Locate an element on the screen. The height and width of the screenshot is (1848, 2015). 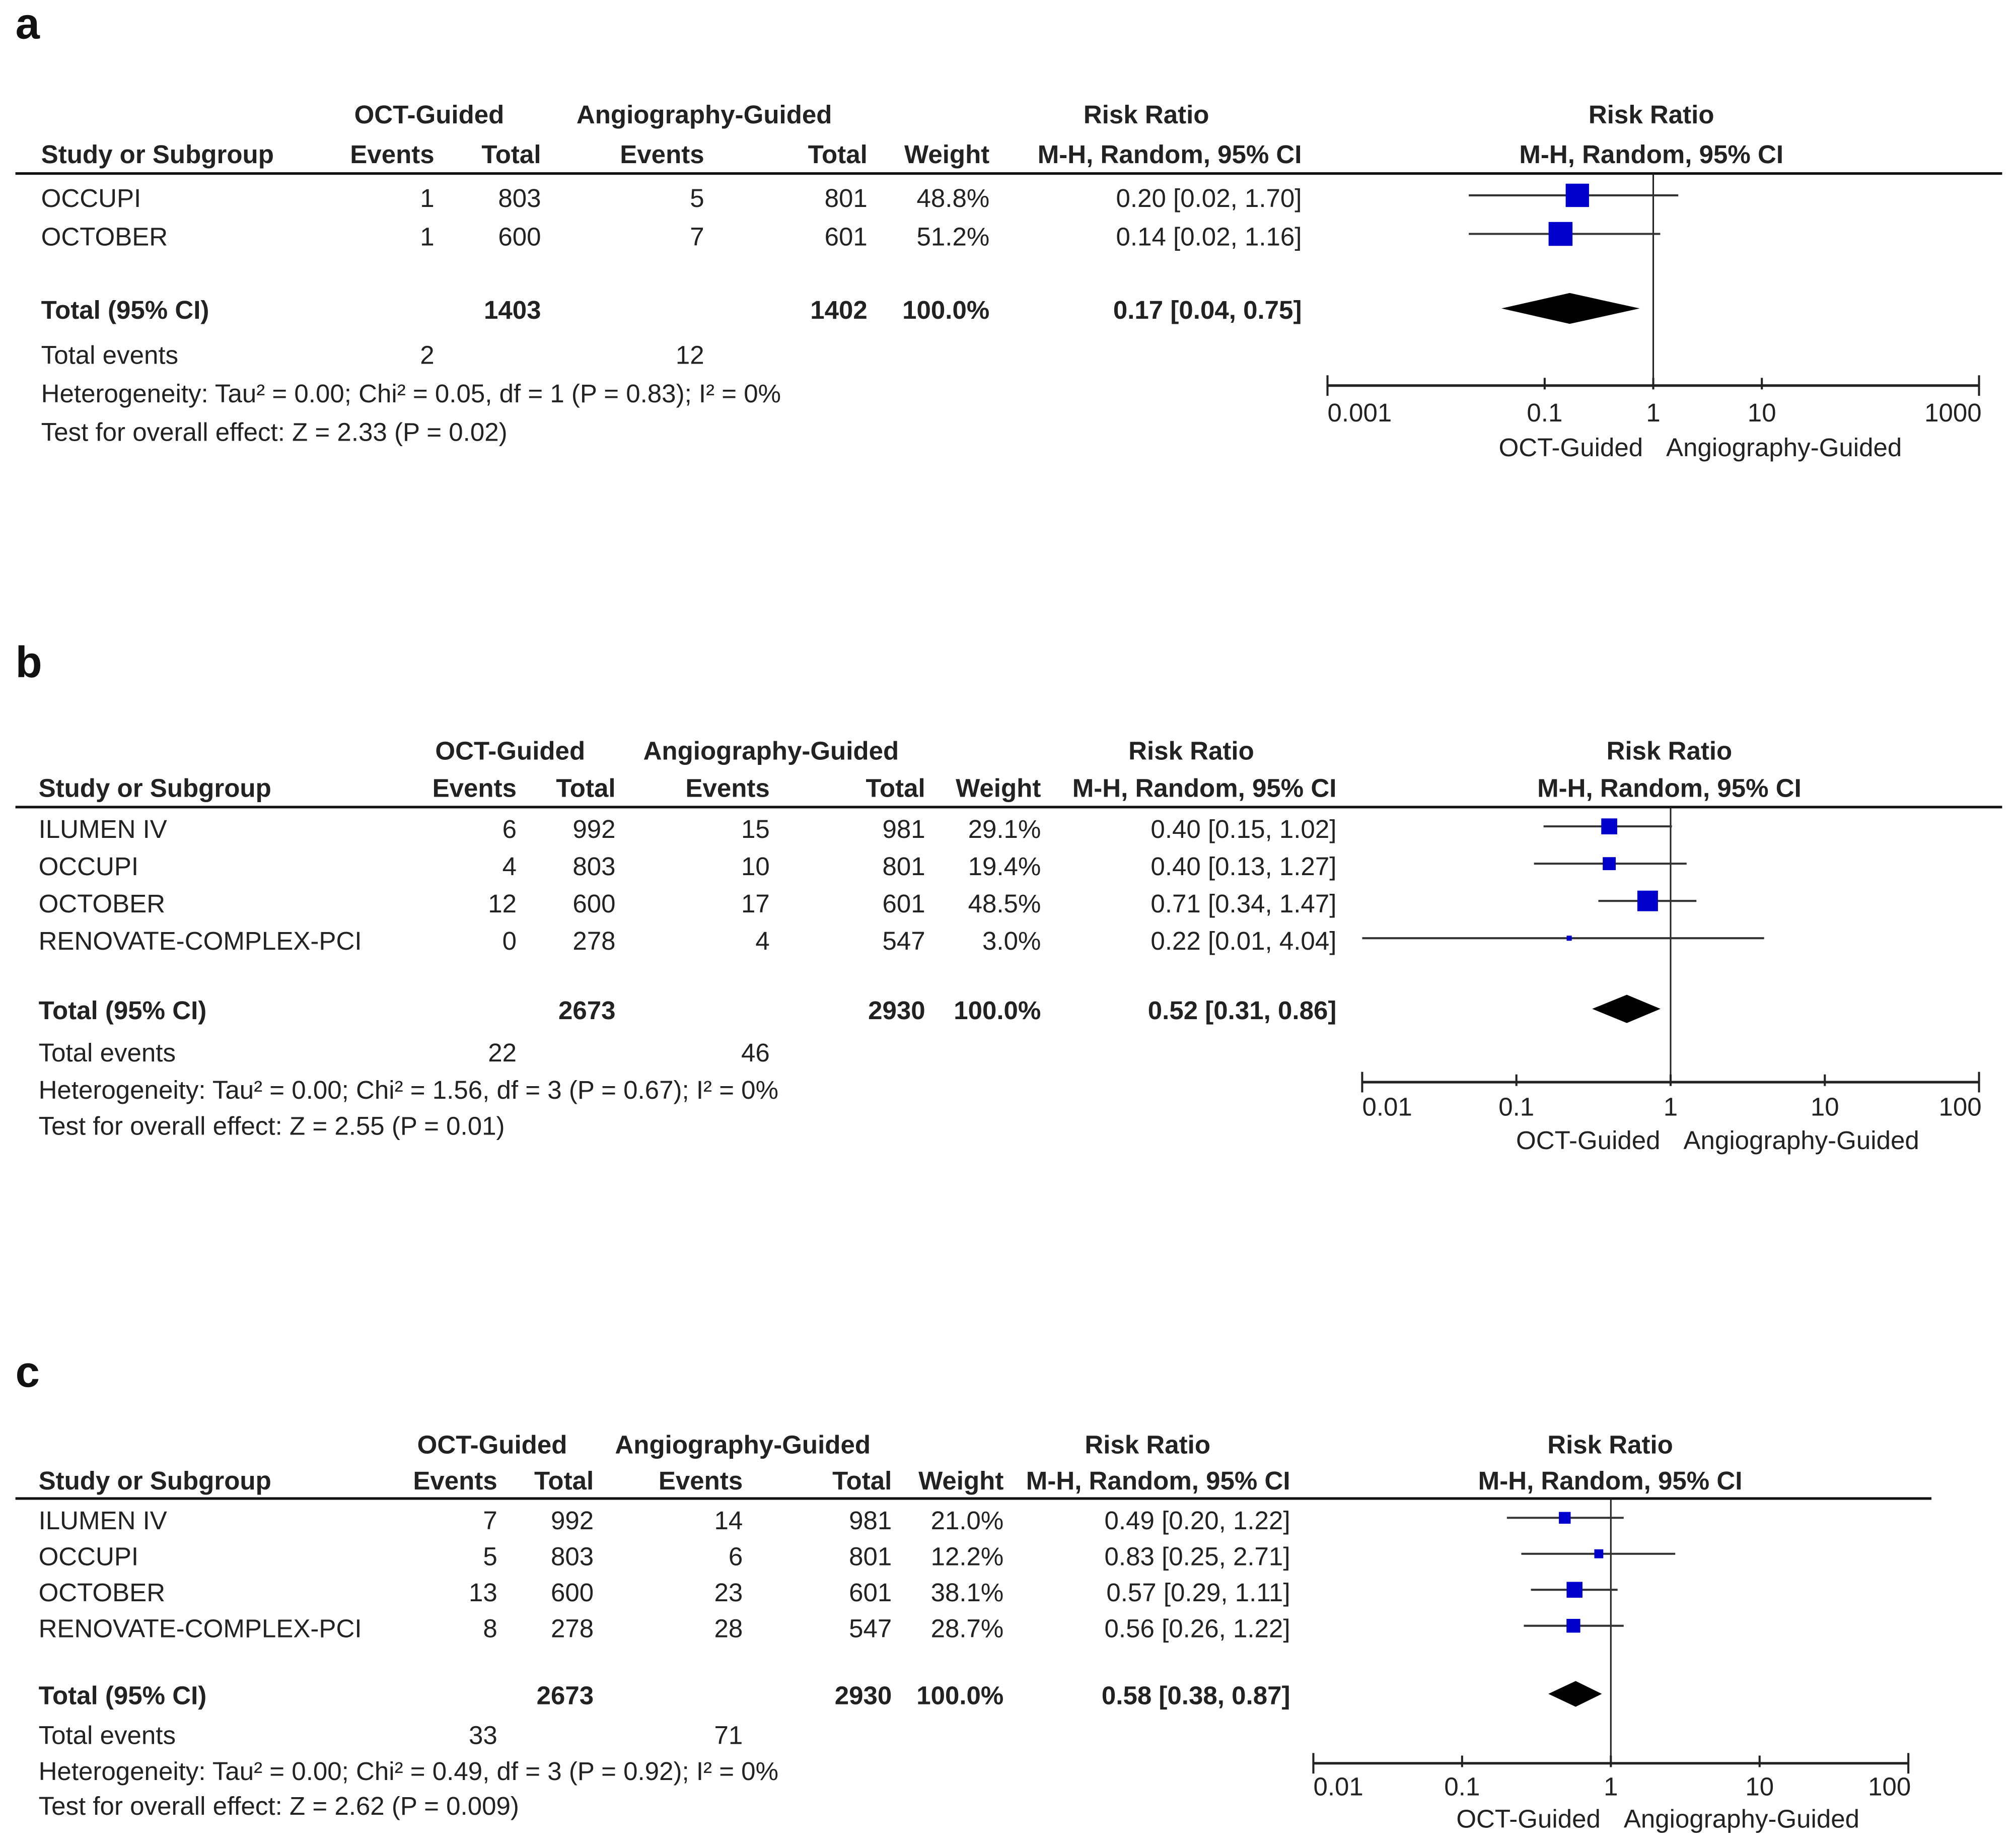
g2-total: 601 is located at coordinates (903, 904).